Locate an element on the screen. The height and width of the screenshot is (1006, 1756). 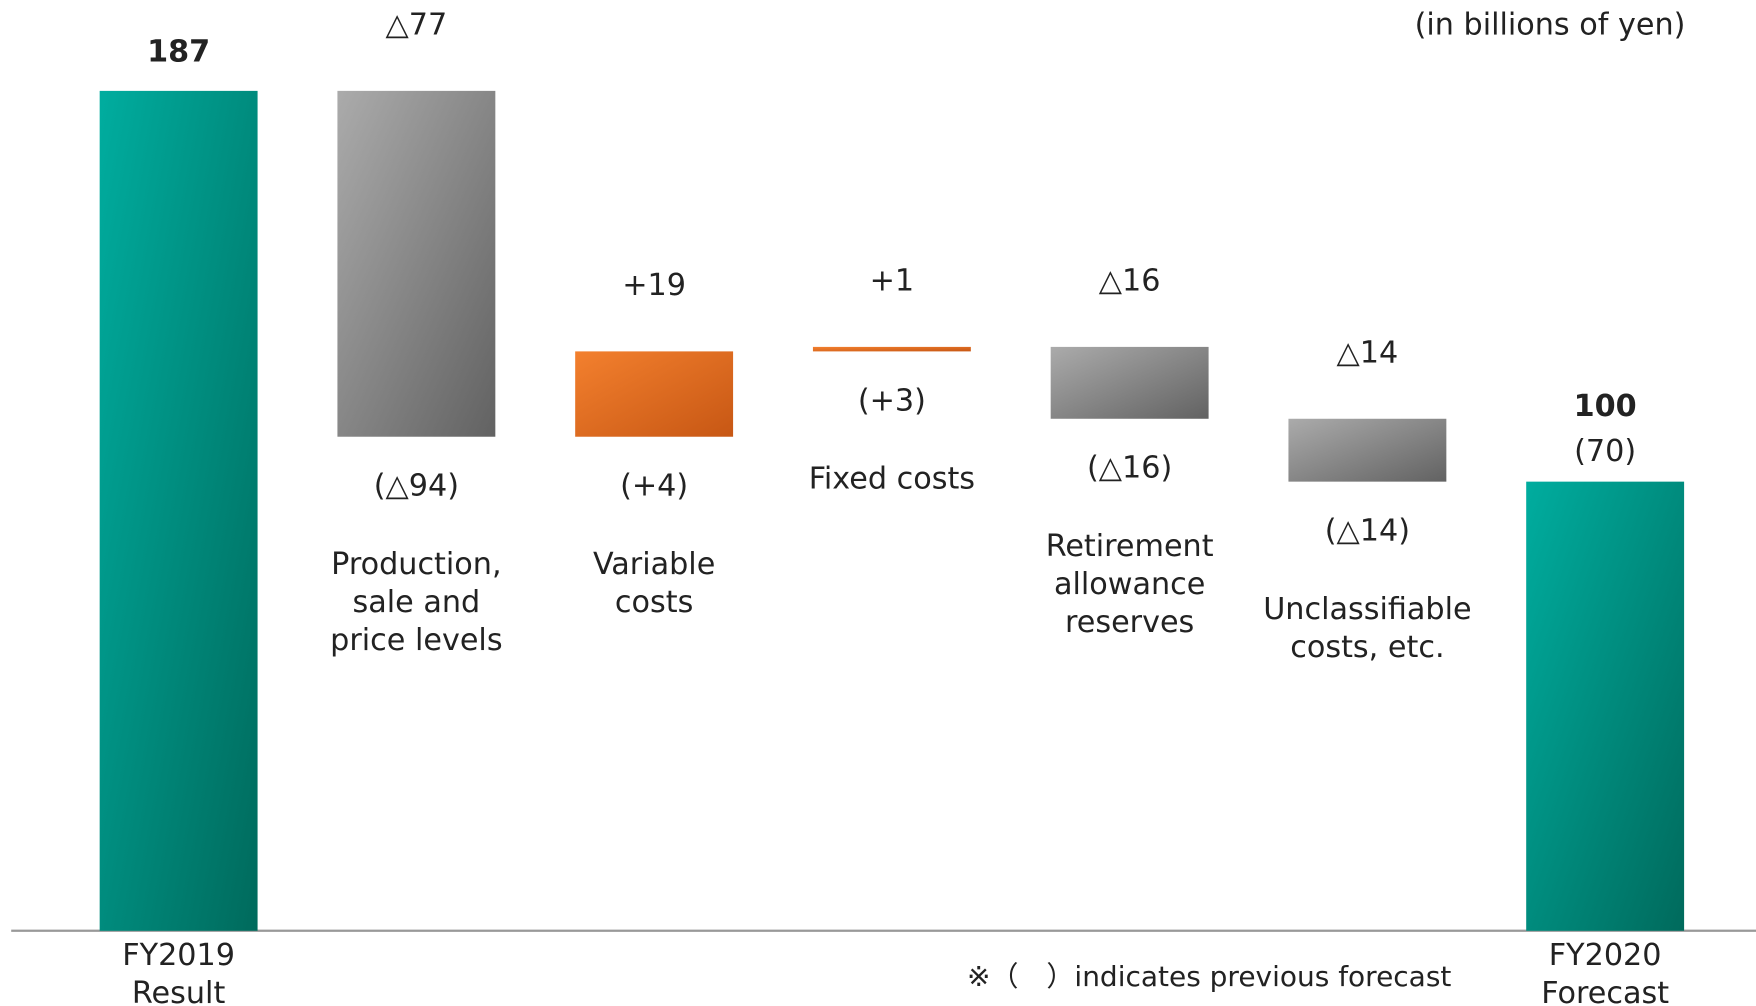
previous-label: (△14) is located at coordinates (1367, 531).